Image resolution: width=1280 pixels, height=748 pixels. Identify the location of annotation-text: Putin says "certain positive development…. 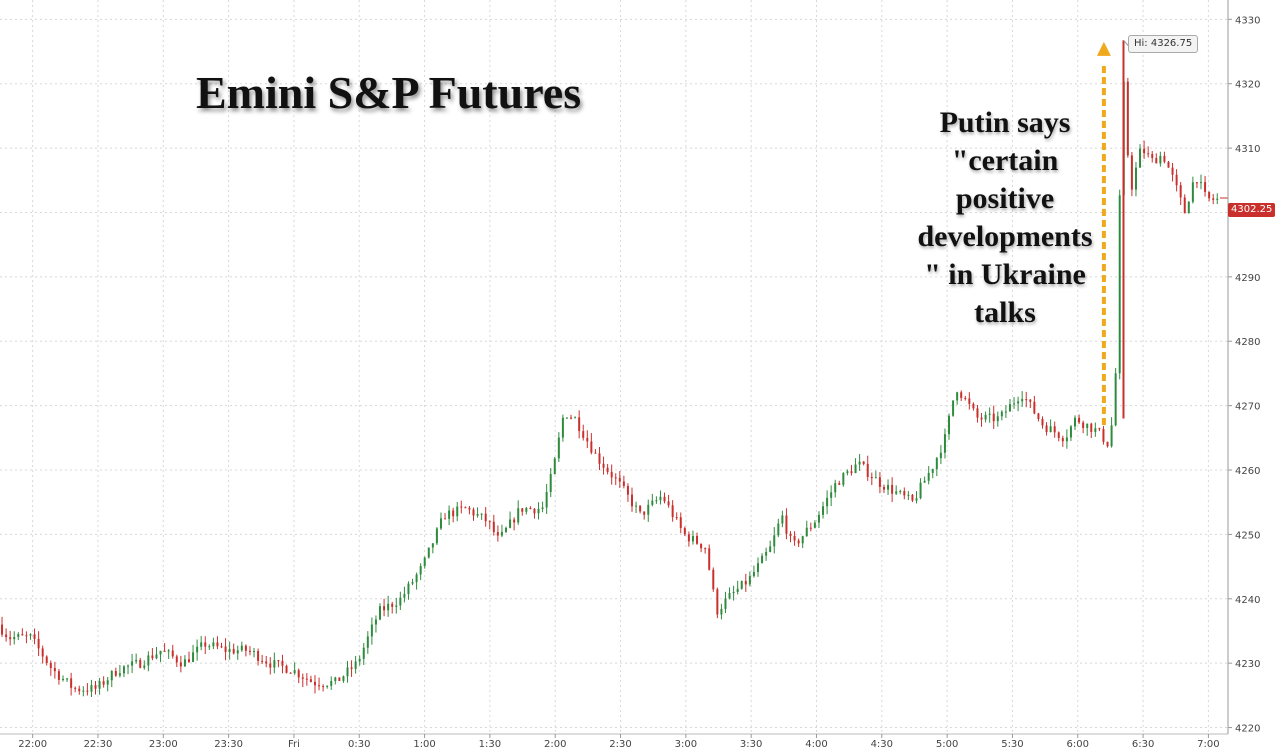
(1005, 217).